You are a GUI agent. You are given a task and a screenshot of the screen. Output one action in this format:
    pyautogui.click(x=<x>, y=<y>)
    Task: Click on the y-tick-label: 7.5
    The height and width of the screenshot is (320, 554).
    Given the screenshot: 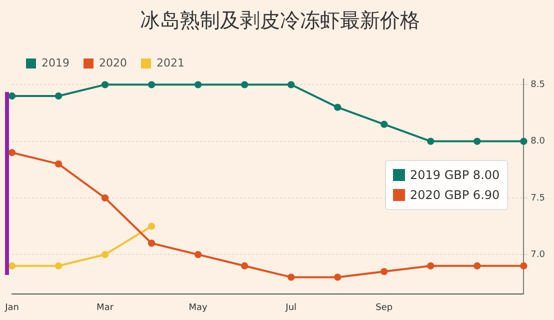 What is the action you would take?
    pyautogui.click(x=538, y=198)
    